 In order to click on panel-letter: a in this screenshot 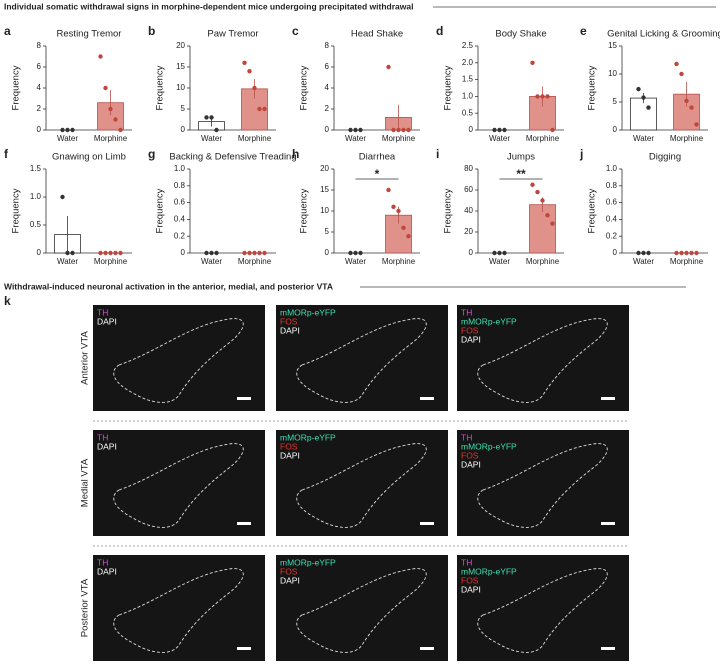, I will do `click(7, 31)`.